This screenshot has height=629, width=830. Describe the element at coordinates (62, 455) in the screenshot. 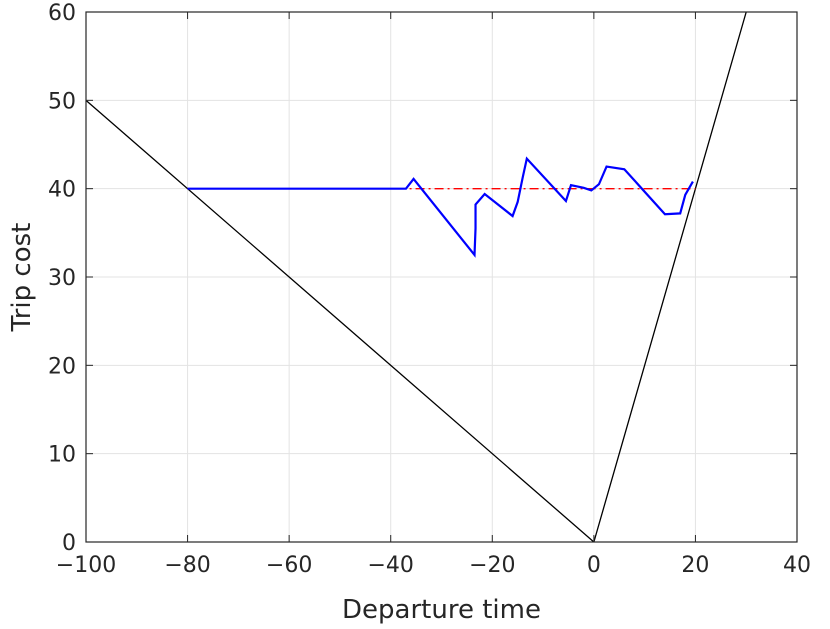

I see `y-tick-label: 10` at that location.